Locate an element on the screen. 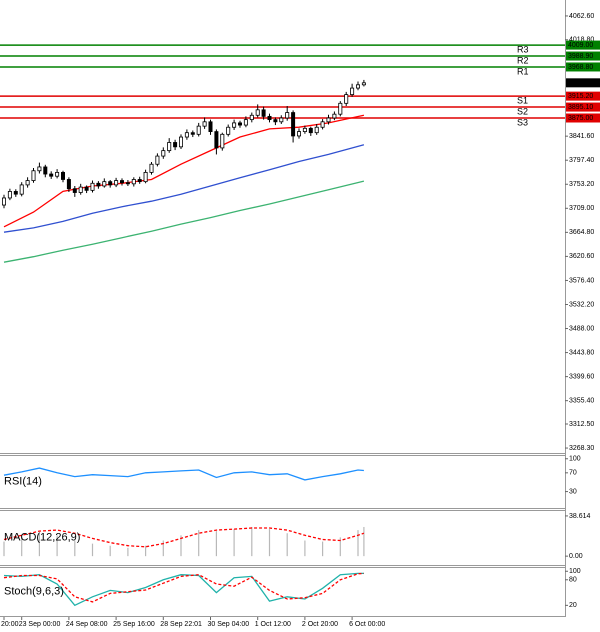 This screenshot has width=600, height=632. x-tick-label: 30 Sep 04:00 is located at coordinates (229, 624).